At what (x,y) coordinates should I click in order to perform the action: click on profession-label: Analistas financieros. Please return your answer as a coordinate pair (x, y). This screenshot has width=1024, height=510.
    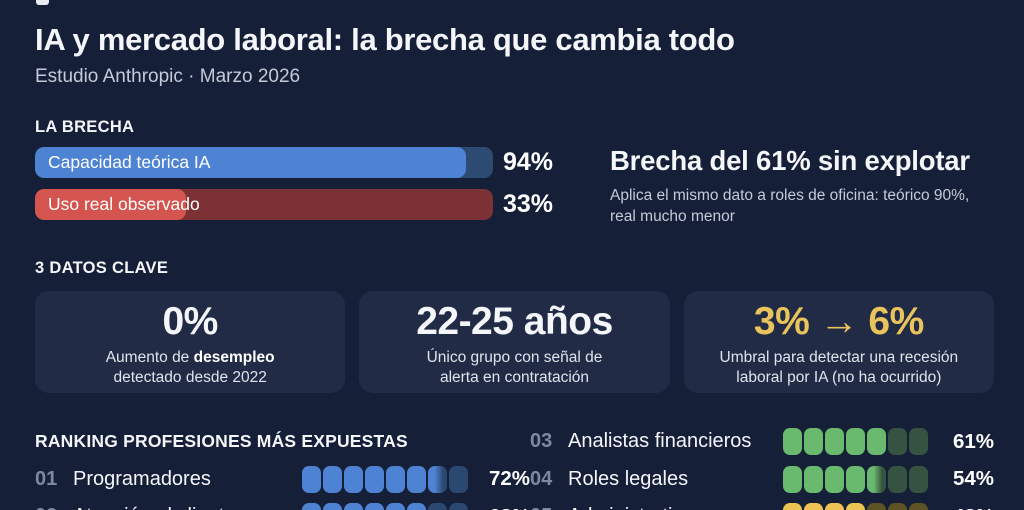
    Looking at the image, I should click on (660, 441).